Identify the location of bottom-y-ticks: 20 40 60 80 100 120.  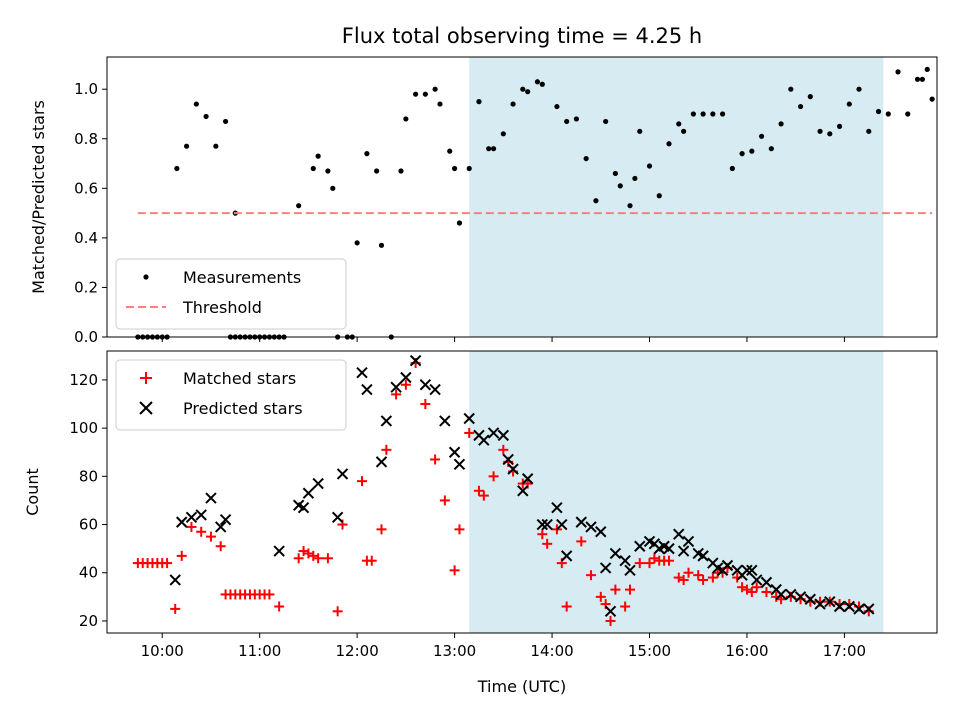
(88, 500).